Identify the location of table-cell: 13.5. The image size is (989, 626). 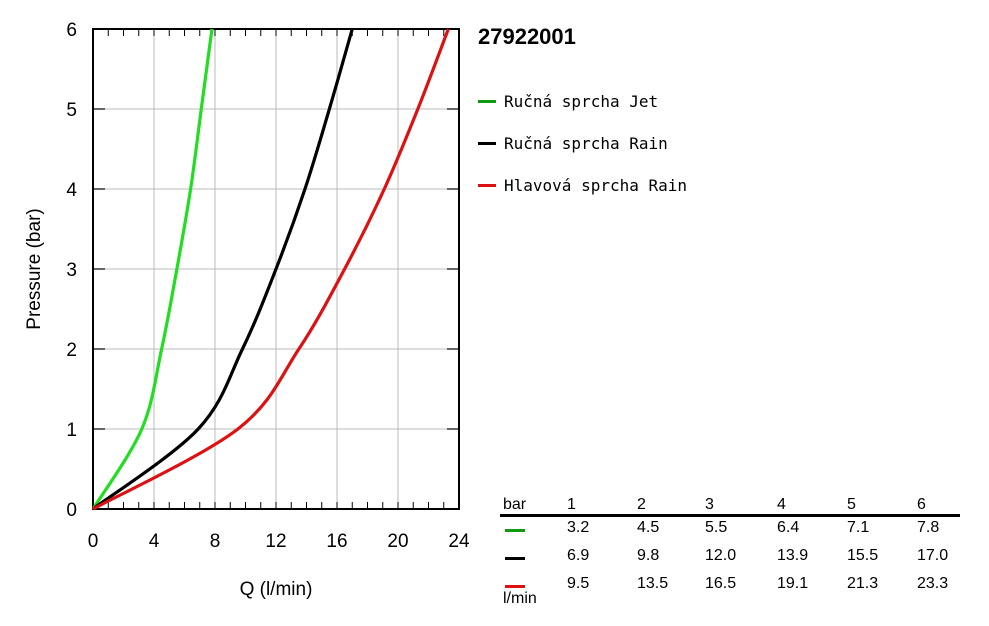
(653, 583).